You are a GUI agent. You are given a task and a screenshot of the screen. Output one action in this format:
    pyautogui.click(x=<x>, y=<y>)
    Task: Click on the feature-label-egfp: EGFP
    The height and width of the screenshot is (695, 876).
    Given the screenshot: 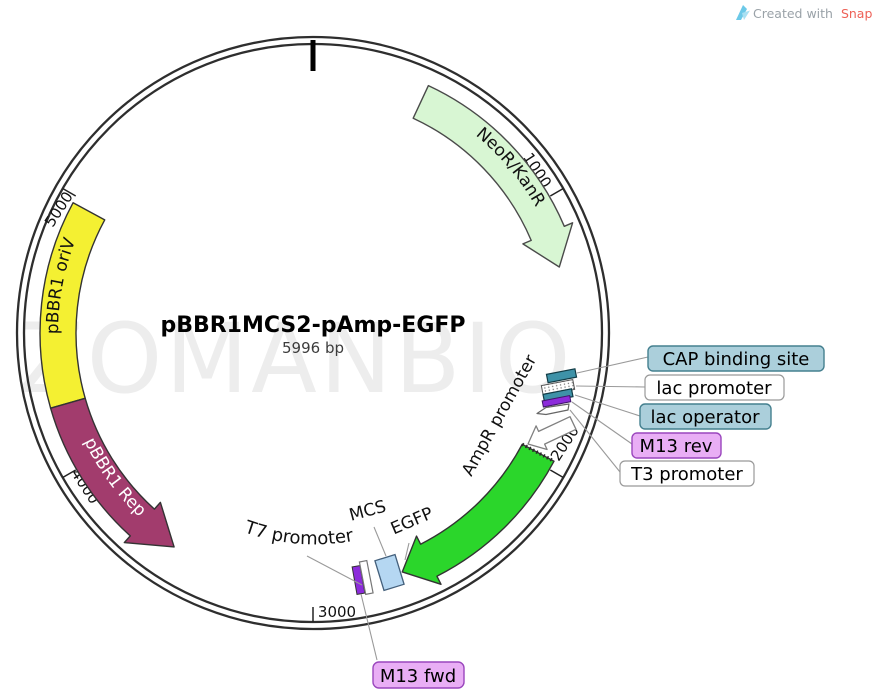 What is the action you would take?
    pyautogui.click(x=412, y=522)
    